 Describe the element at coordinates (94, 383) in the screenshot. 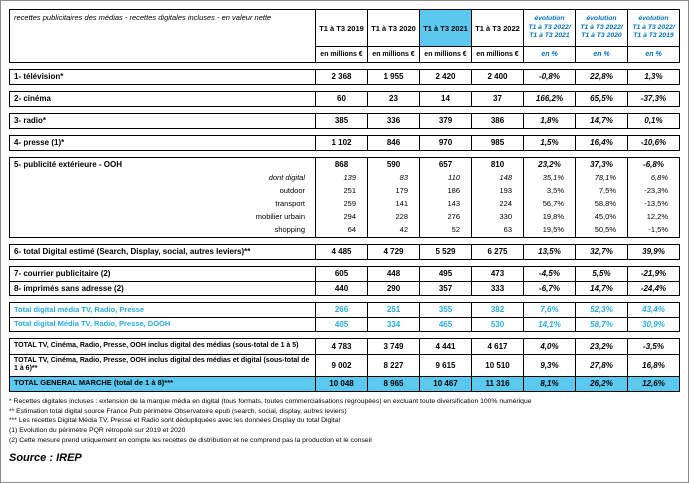

I see `row-label: TOTAL GENERAL MARCHE (total de 1 à 8)***` at that location.